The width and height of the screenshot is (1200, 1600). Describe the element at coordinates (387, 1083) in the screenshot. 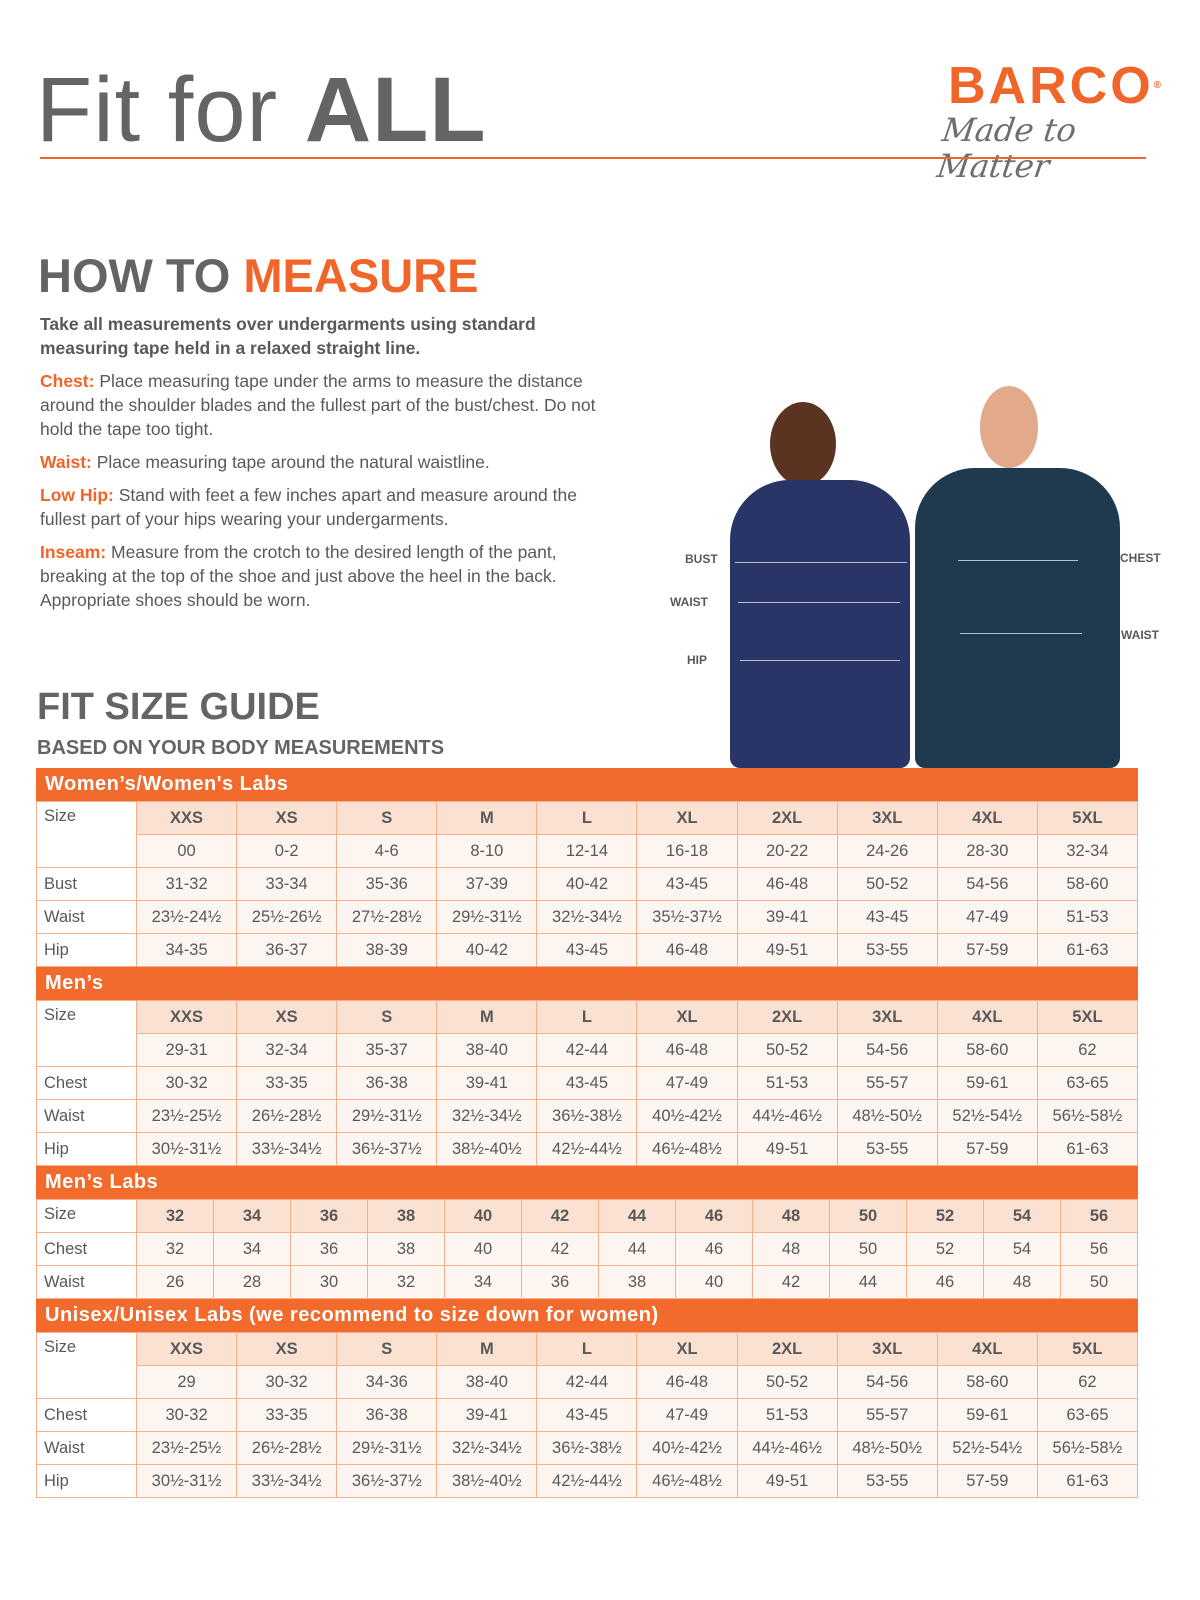

I see `measurement-cell: 36-38` at that location.